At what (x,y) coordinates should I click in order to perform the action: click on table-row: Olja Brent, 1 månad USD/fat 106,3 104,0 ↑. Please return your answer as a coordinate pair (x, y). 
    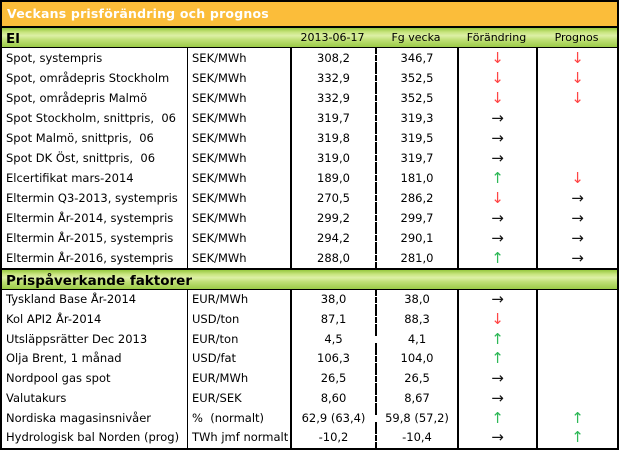
    Looking at the image, I should click on (309, 359).